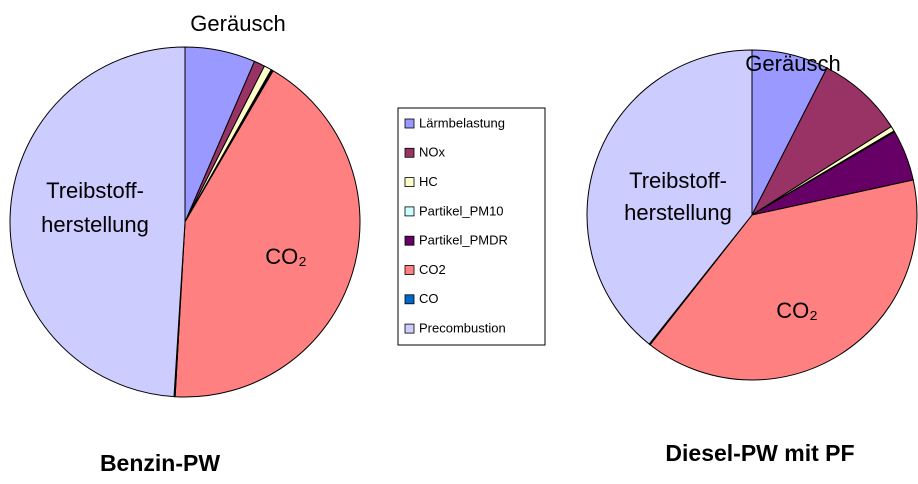 Image resolution: width=918 pixels, height=484 pixels. What do you see at coordinates (463, 240) in the screenshot?
I see `legend-label: Partikel_PMDR` at bounding box center [463, 240].